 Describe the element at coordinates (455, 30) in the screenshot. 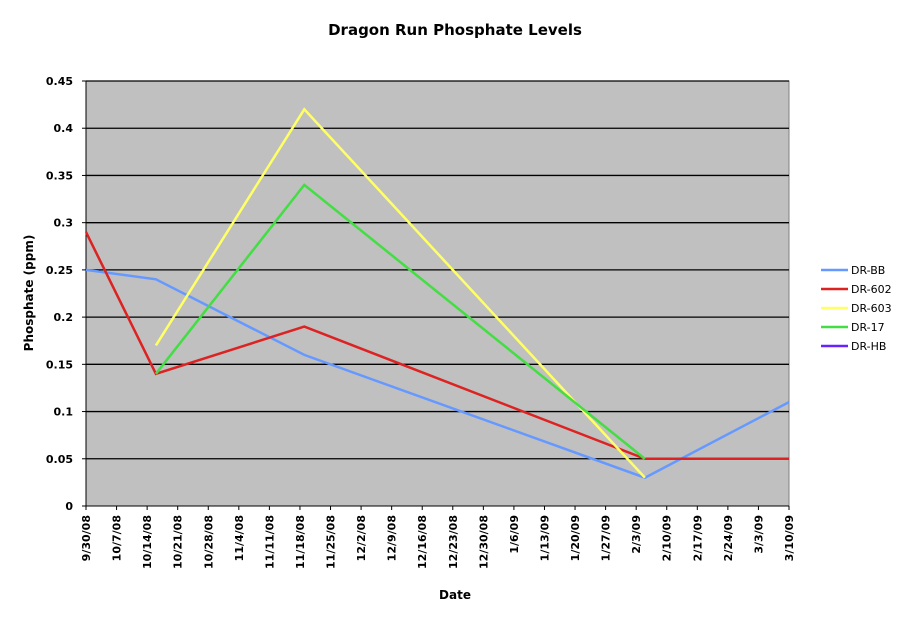

I see `chart-title: Dragon Run Phosphate Levels` at that location.